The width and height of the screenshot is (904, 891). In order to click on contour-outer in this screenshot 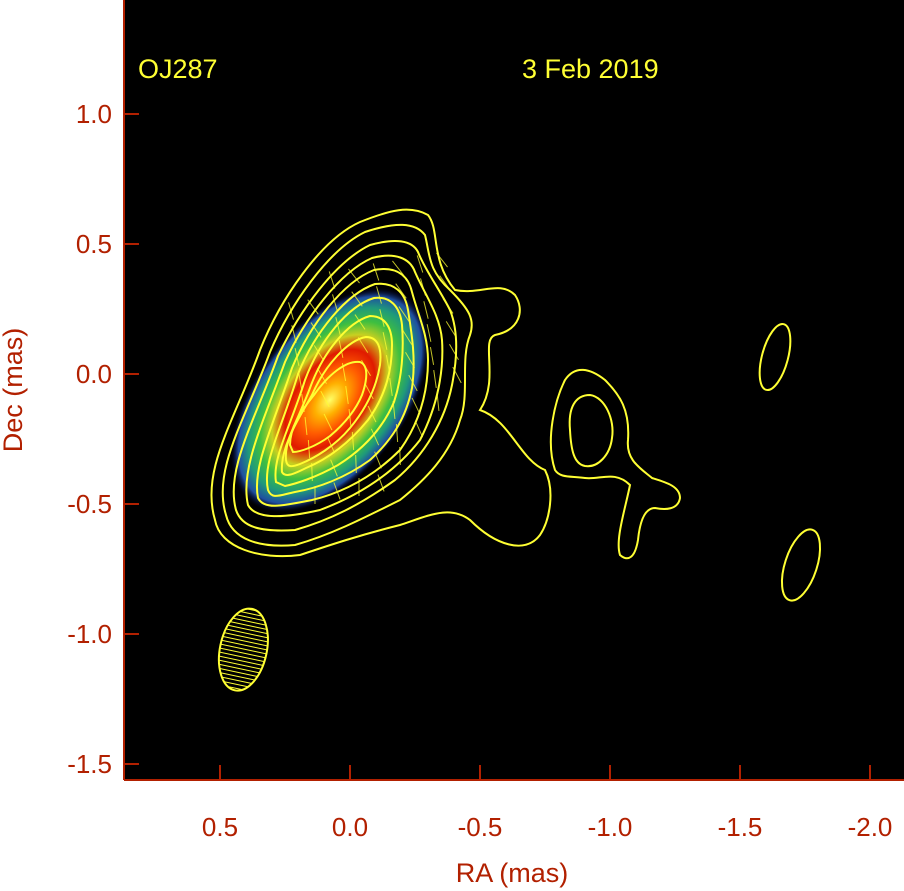, I will do `click(381, 383)`.